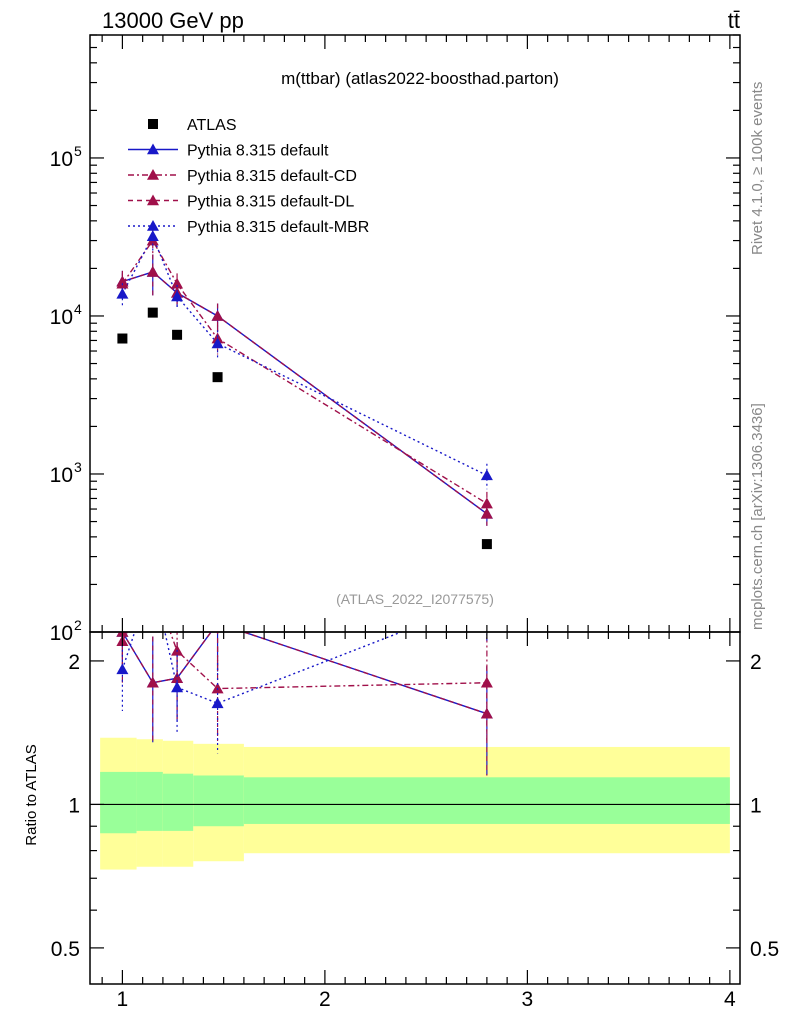 The height and width of the screenshot is (1024, 786). What do you see at coordinates (420, 78) in the screenshot?
I see `chart-title: m(ttbar) (atlas2022-boosthad.parton)` at bounding box center [420, 78].